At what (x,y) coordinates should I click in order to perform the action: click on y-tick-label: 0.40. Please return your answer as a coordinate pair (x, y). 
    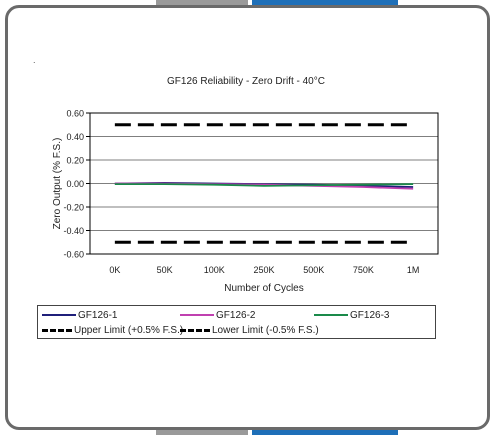
    Looking at the image, I should click on (75, 137).